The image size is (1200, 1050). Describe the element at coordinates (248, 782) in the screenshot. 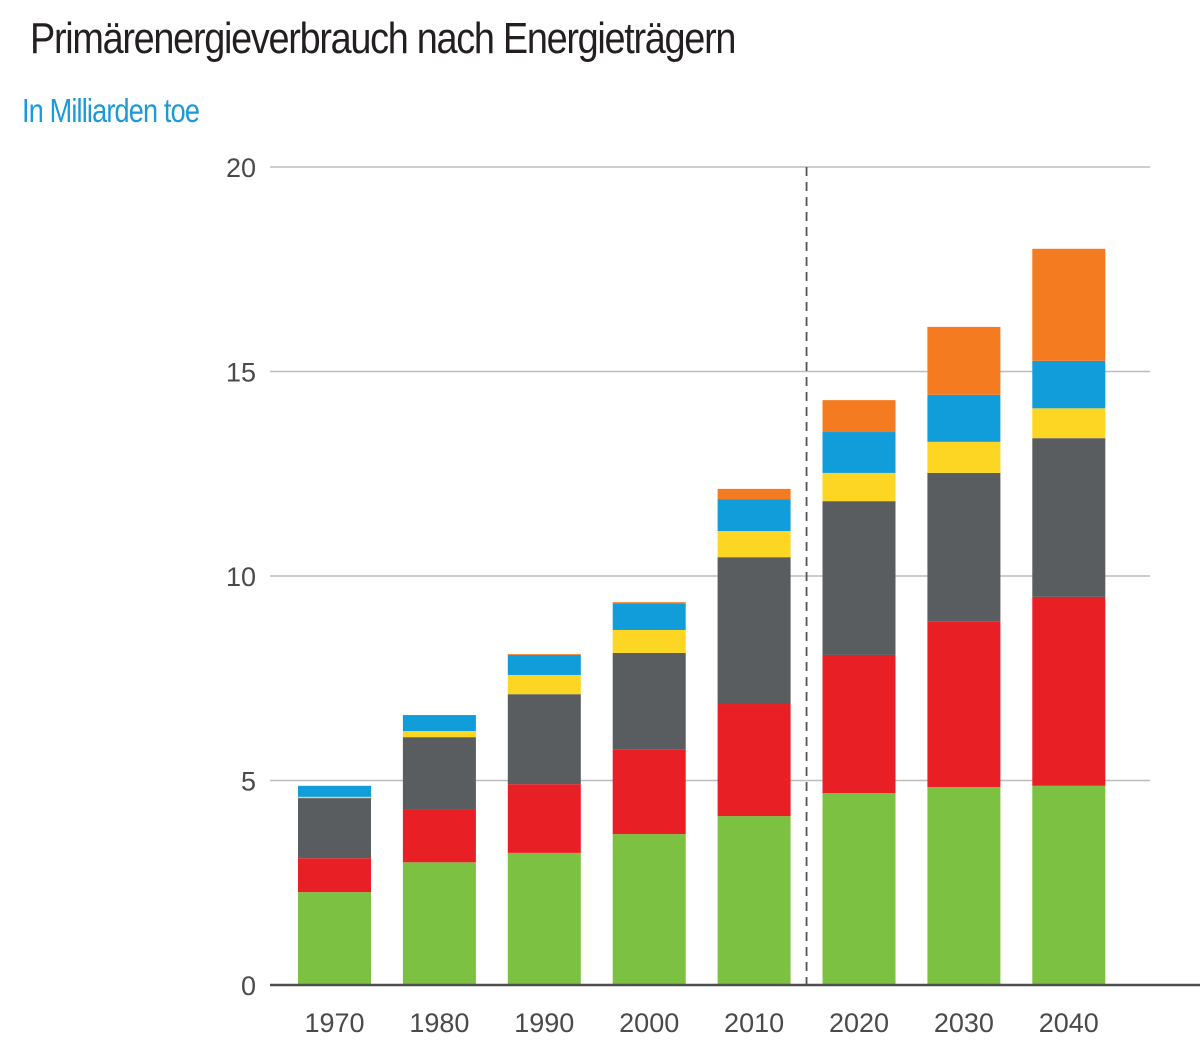

I see `y-tick-label: 5` at that location.